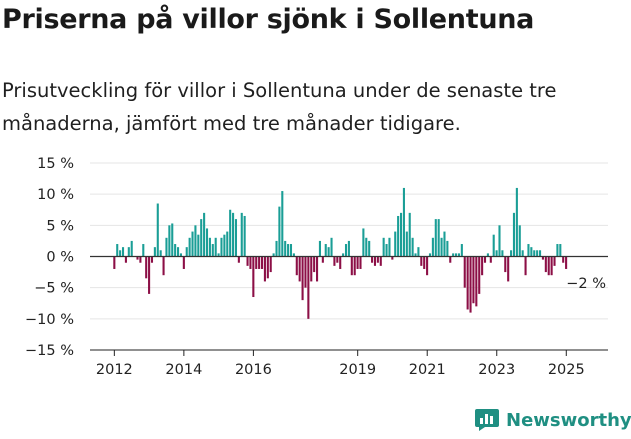  I want to click on chart-title: Priserna på villor sjönk i Sollentuna, so click(268, 19).